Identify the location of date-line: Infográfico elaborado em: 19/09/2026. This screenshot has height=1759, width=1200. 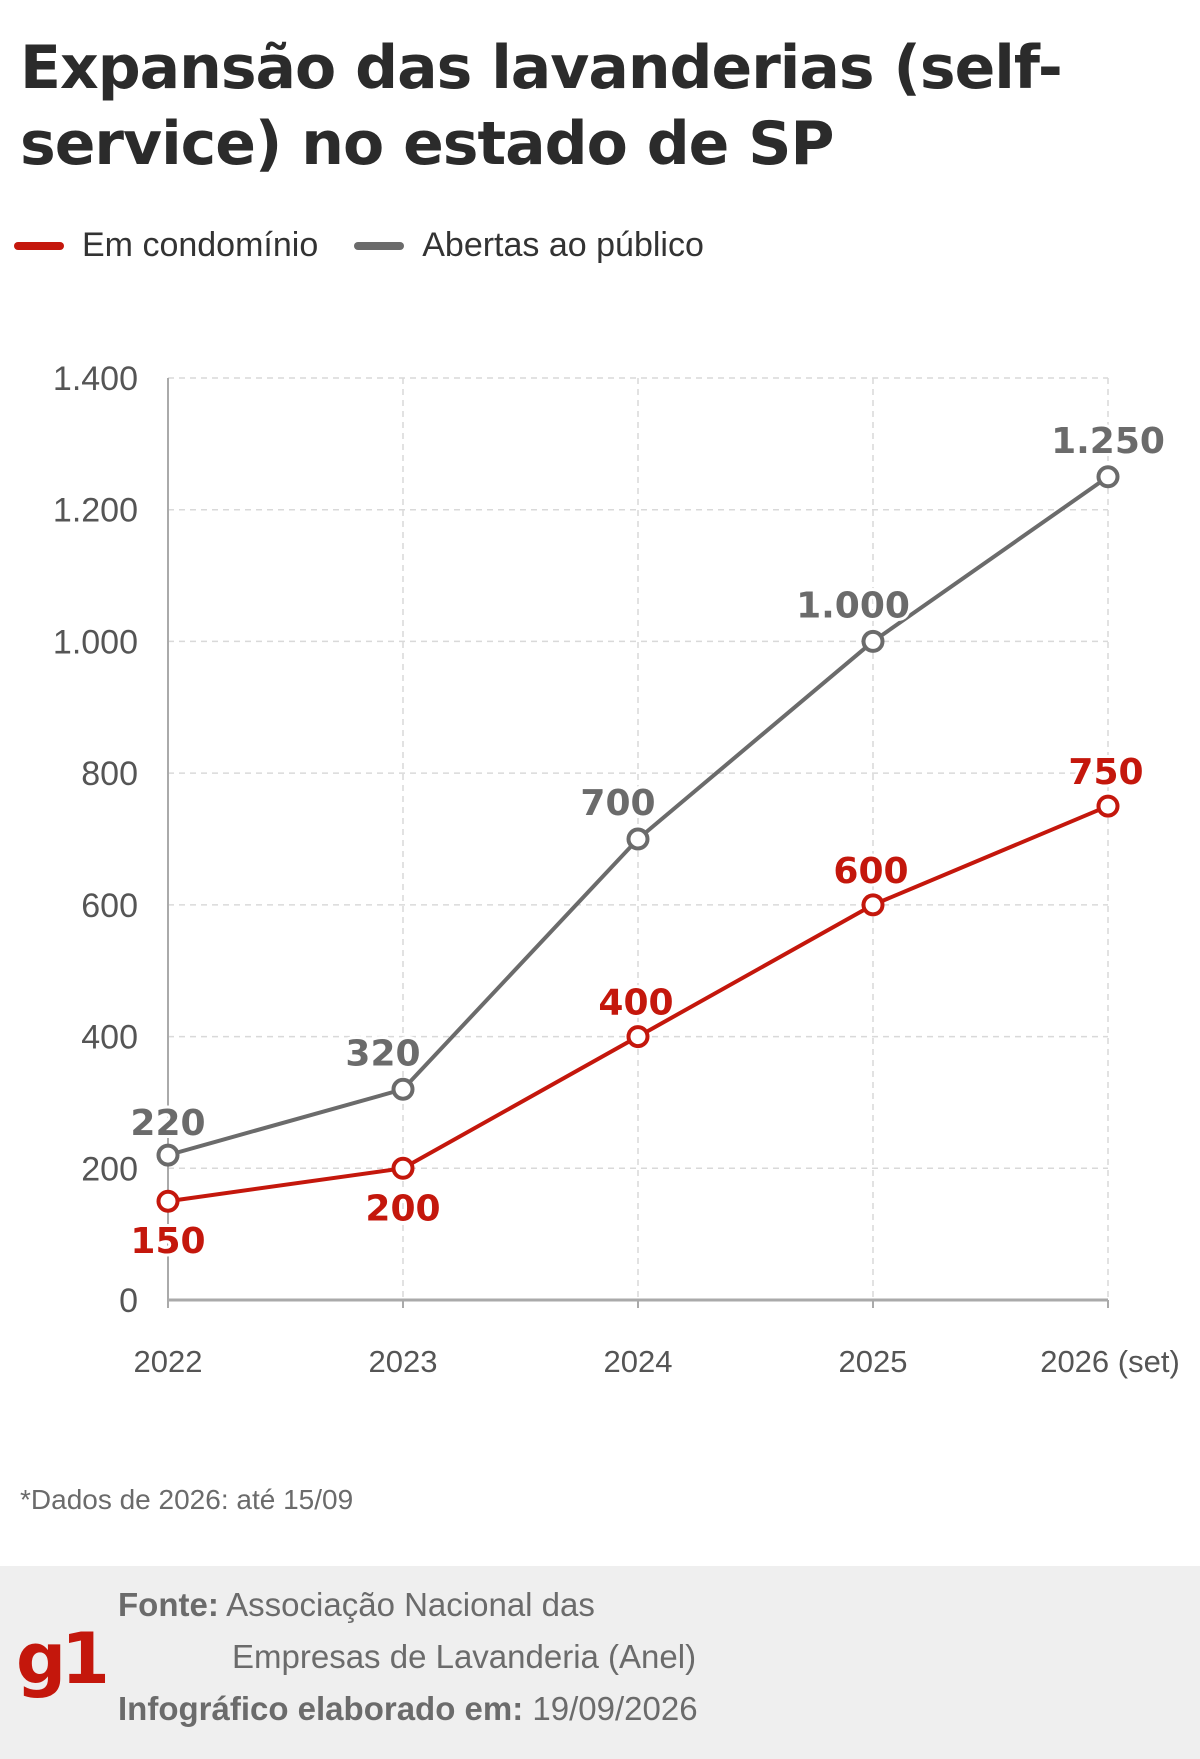
(408, 1709).